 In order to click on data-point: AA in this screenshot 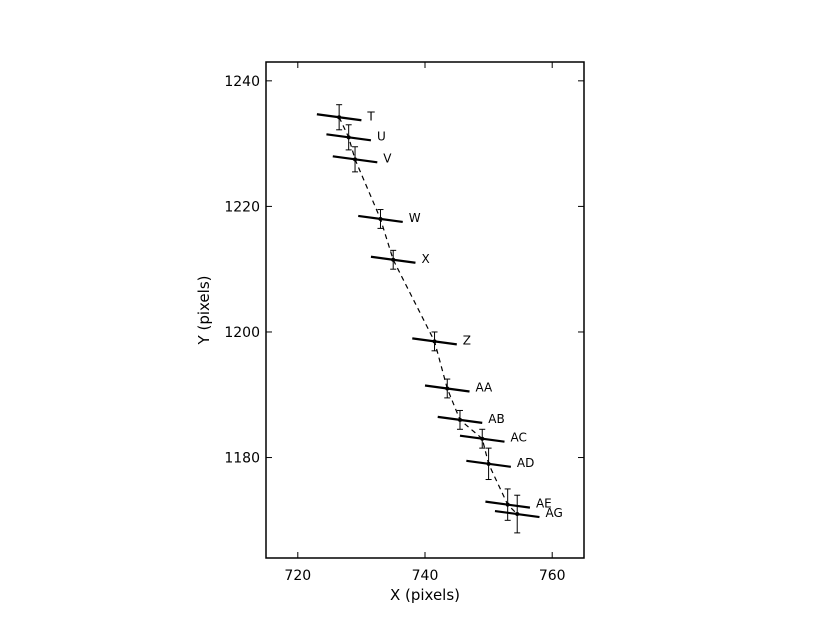, I will do `click(459, 388)`.